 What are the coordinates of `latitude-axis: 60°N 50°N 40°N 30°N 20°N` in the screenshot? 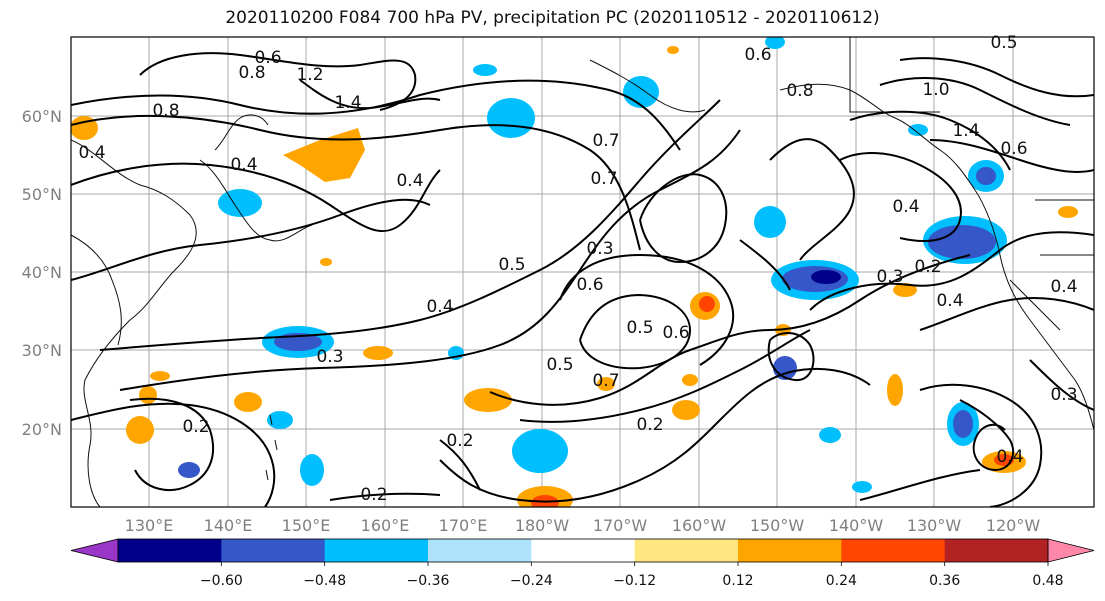 It's located at (42, 273).